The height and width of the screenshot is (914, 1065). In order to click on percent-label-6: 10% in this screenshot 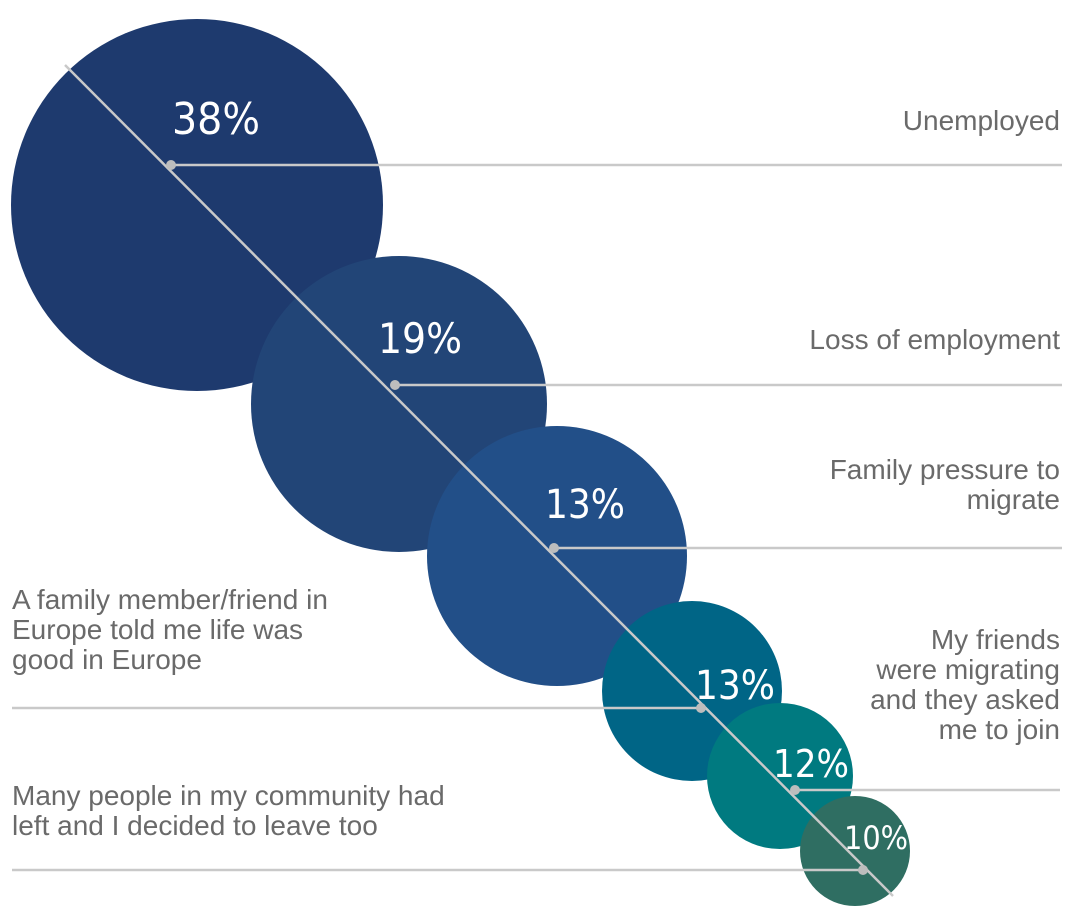, I will do `click(876, 838)`.